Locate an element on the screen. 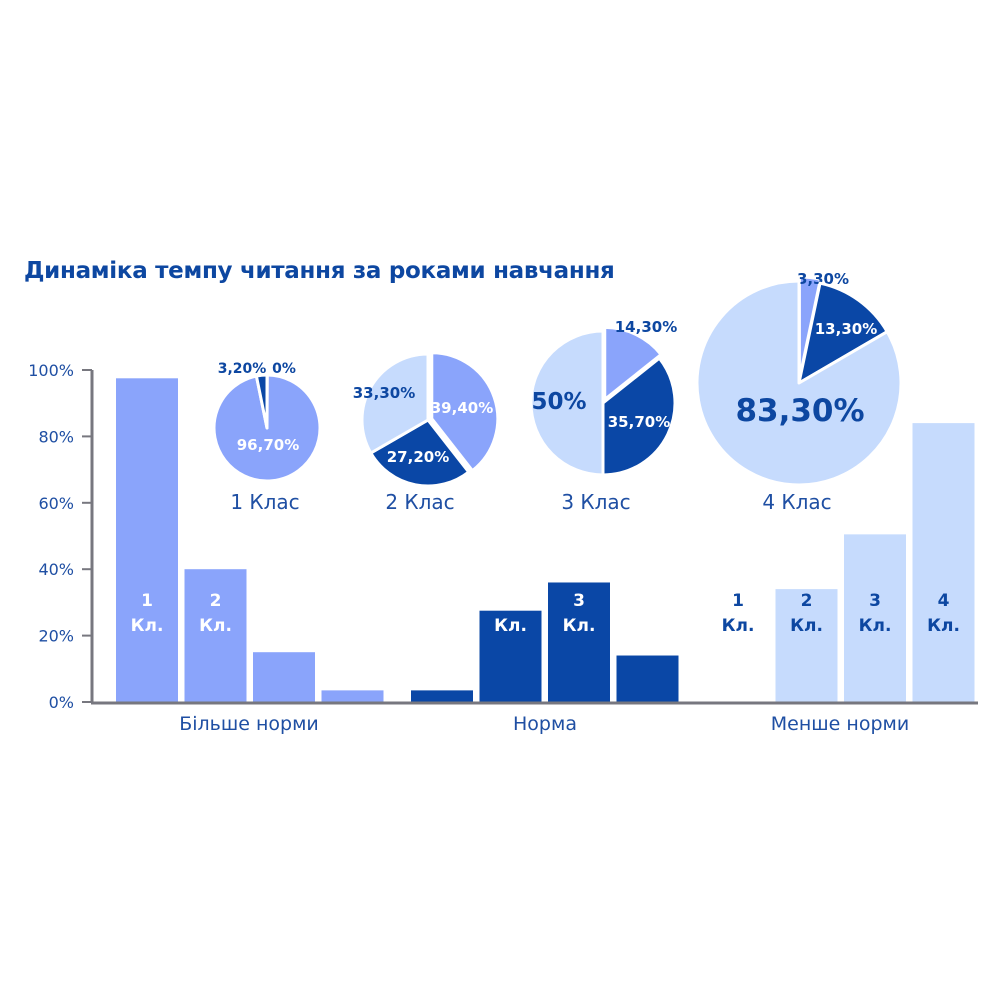 Image resolution: width=1000 pixels, height=1000 pixels. group-labels: Більше норми Норма Менше норми is located at coordinates (544, 724).